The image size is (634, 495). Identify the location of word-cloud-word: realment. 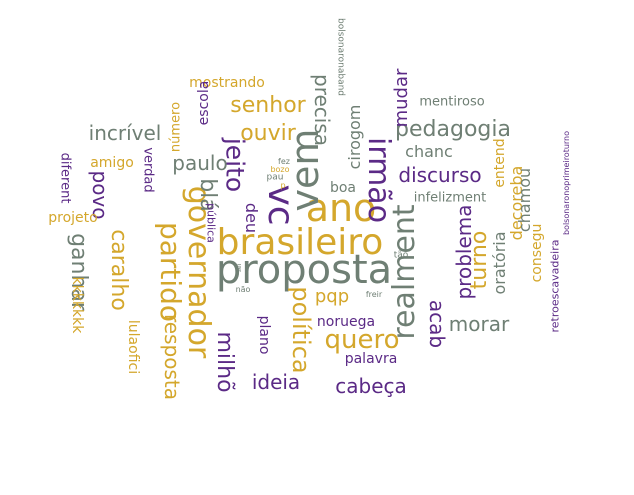
(404, 272).